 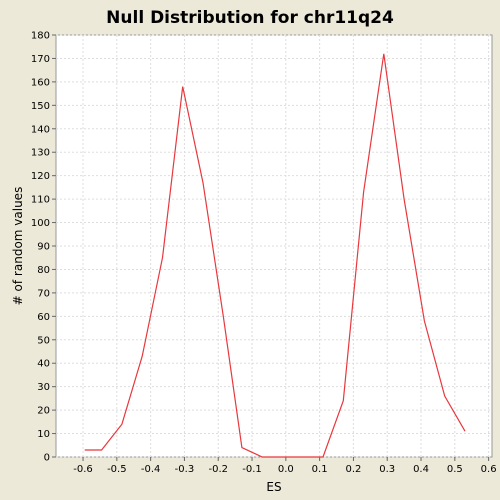 What do you see at coordinates (320, 469) in the screenshot?
I see `x-tick-label: 0.1` at bounding box center [320, 469].